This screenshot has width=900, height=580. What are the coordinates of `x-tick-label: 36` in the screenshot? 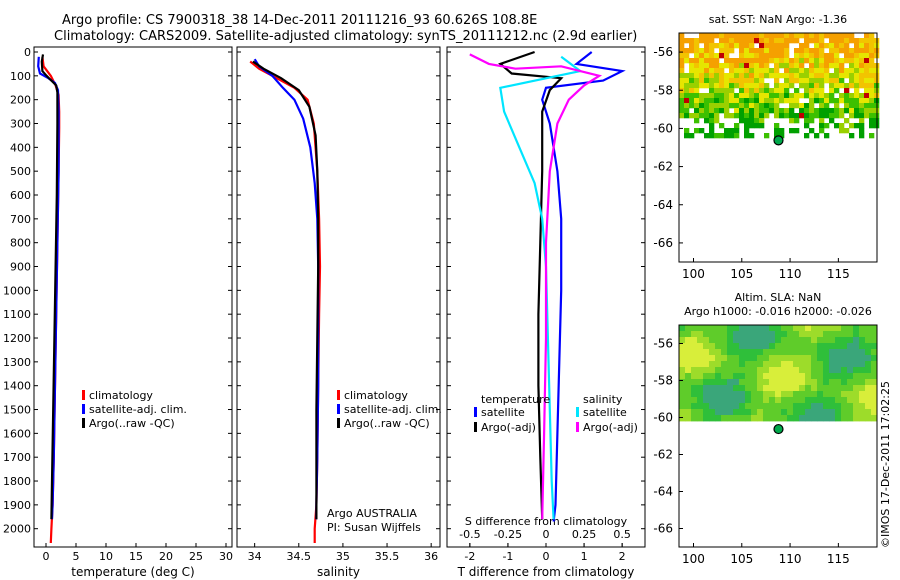 It's located at (431, 556).